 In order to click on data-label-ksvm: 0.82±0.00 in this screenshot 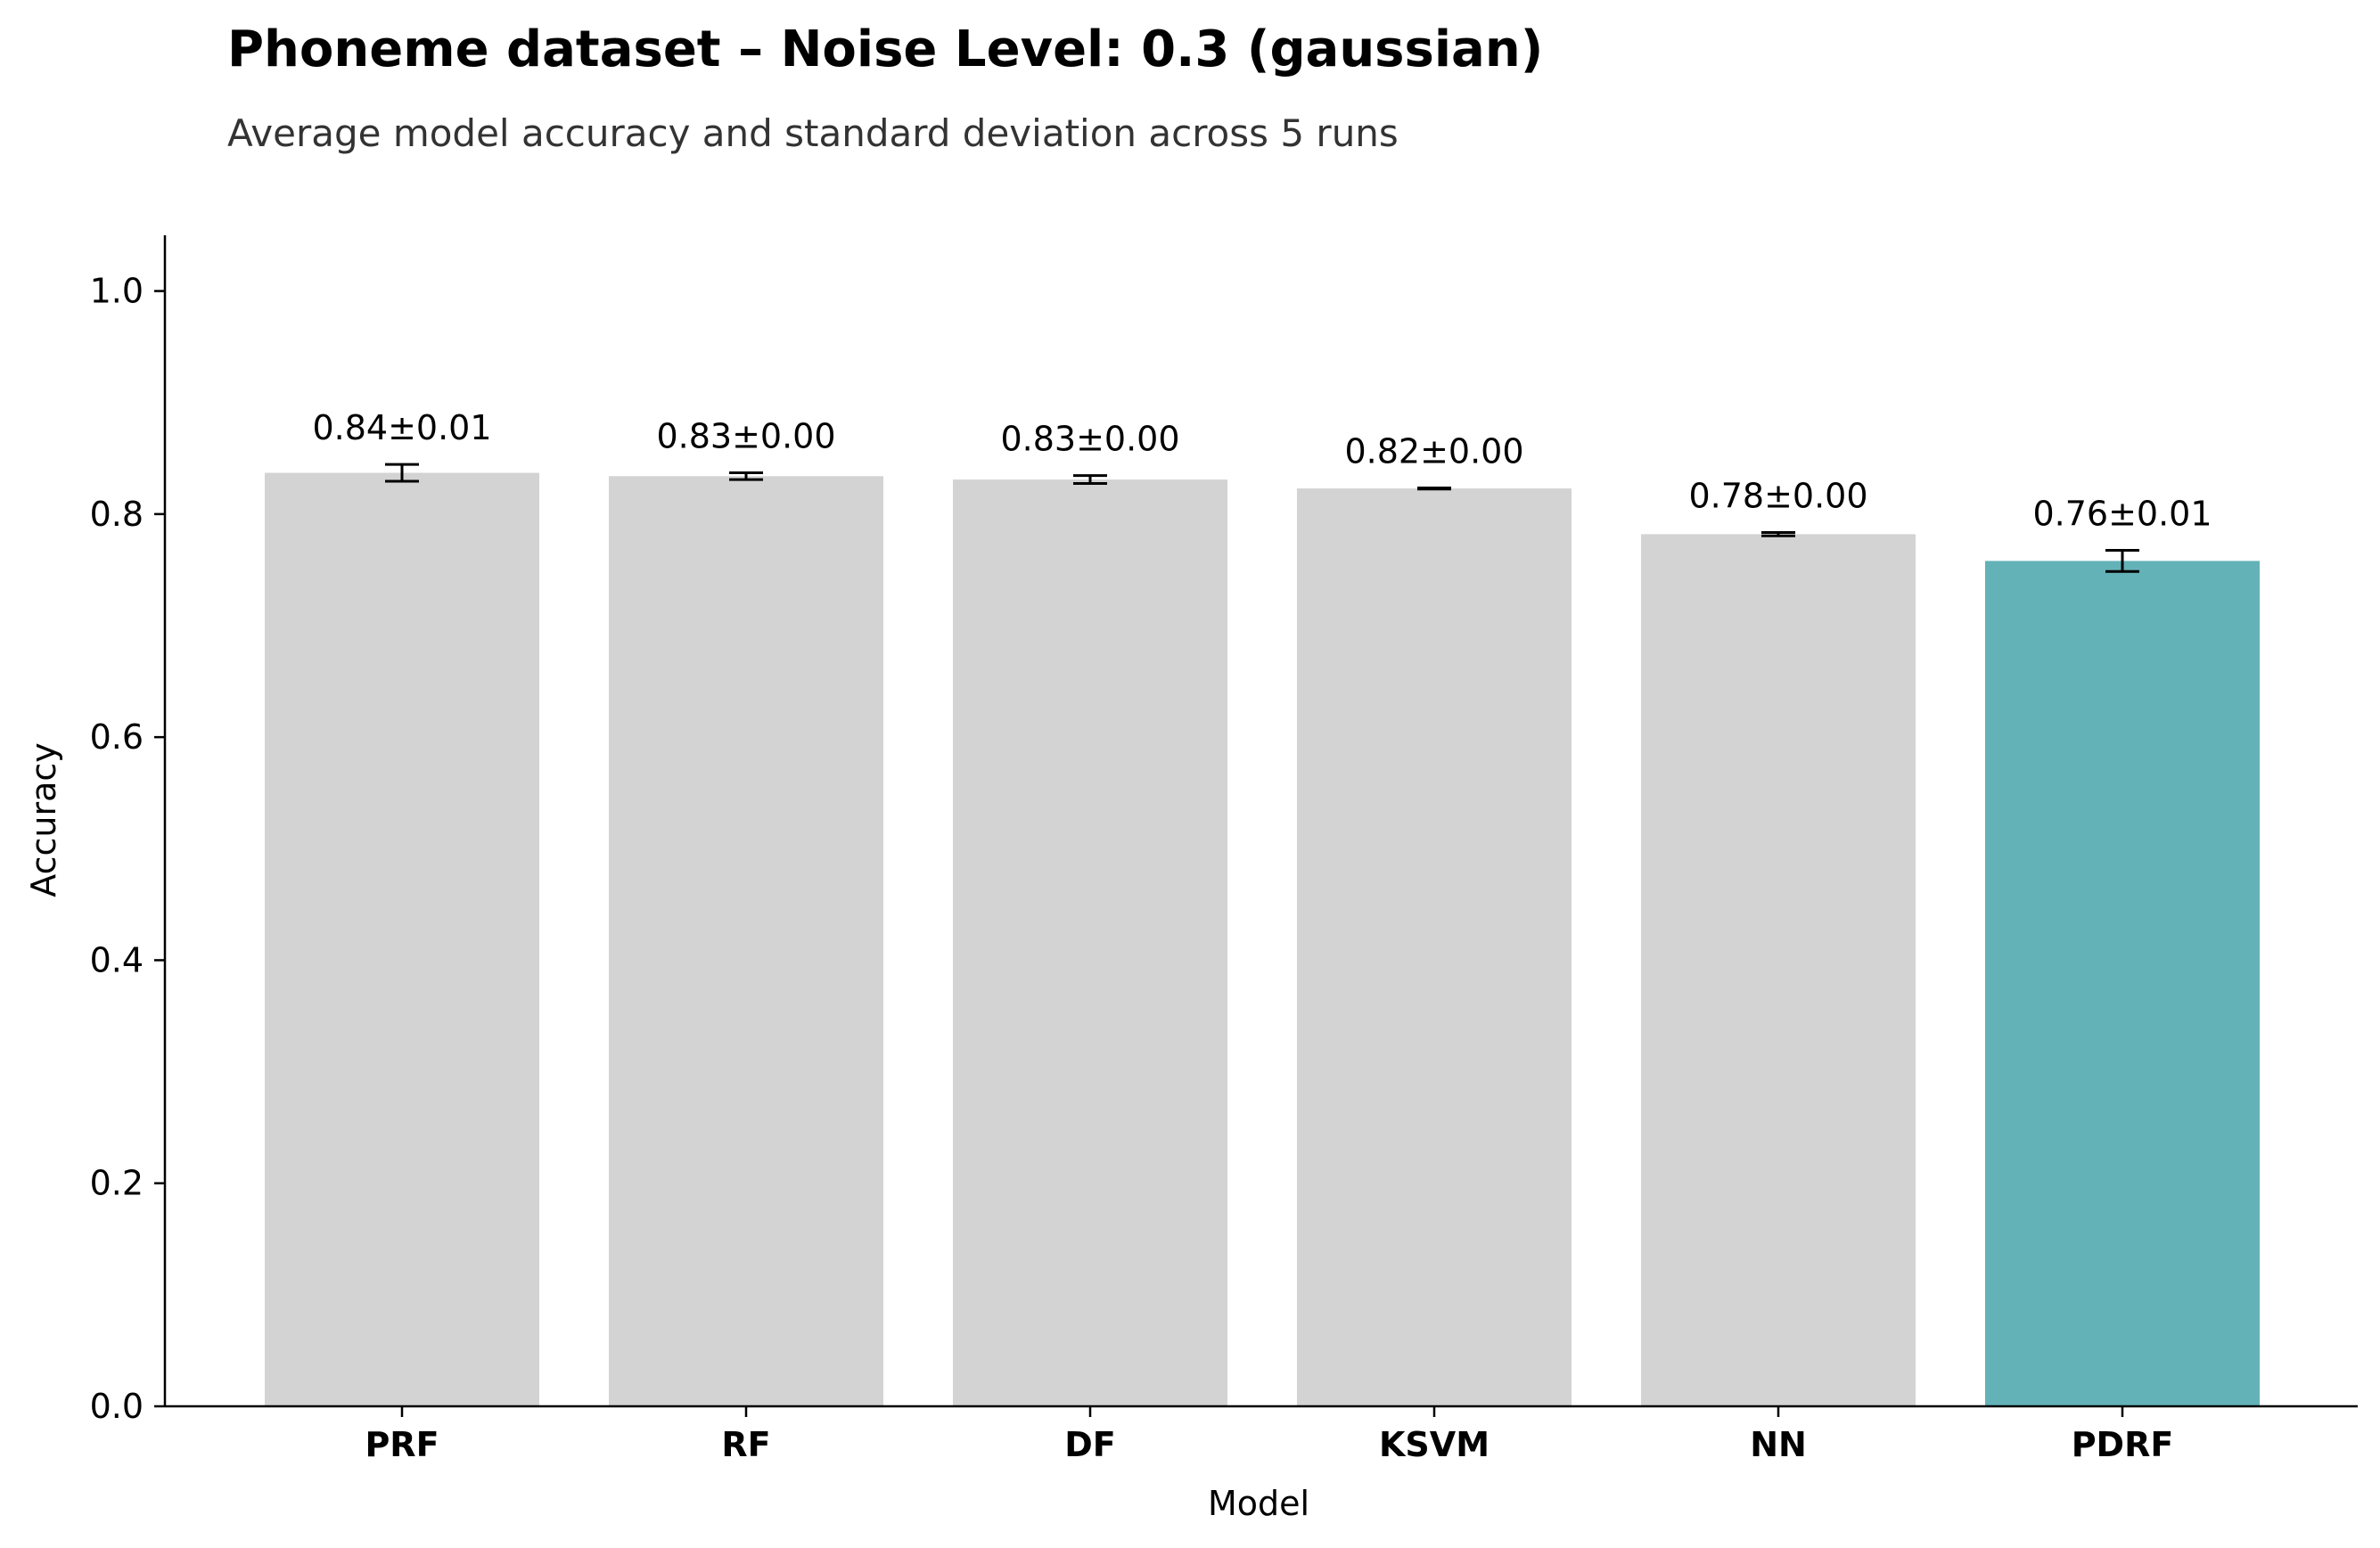, I will do `click(1433, 451)`.